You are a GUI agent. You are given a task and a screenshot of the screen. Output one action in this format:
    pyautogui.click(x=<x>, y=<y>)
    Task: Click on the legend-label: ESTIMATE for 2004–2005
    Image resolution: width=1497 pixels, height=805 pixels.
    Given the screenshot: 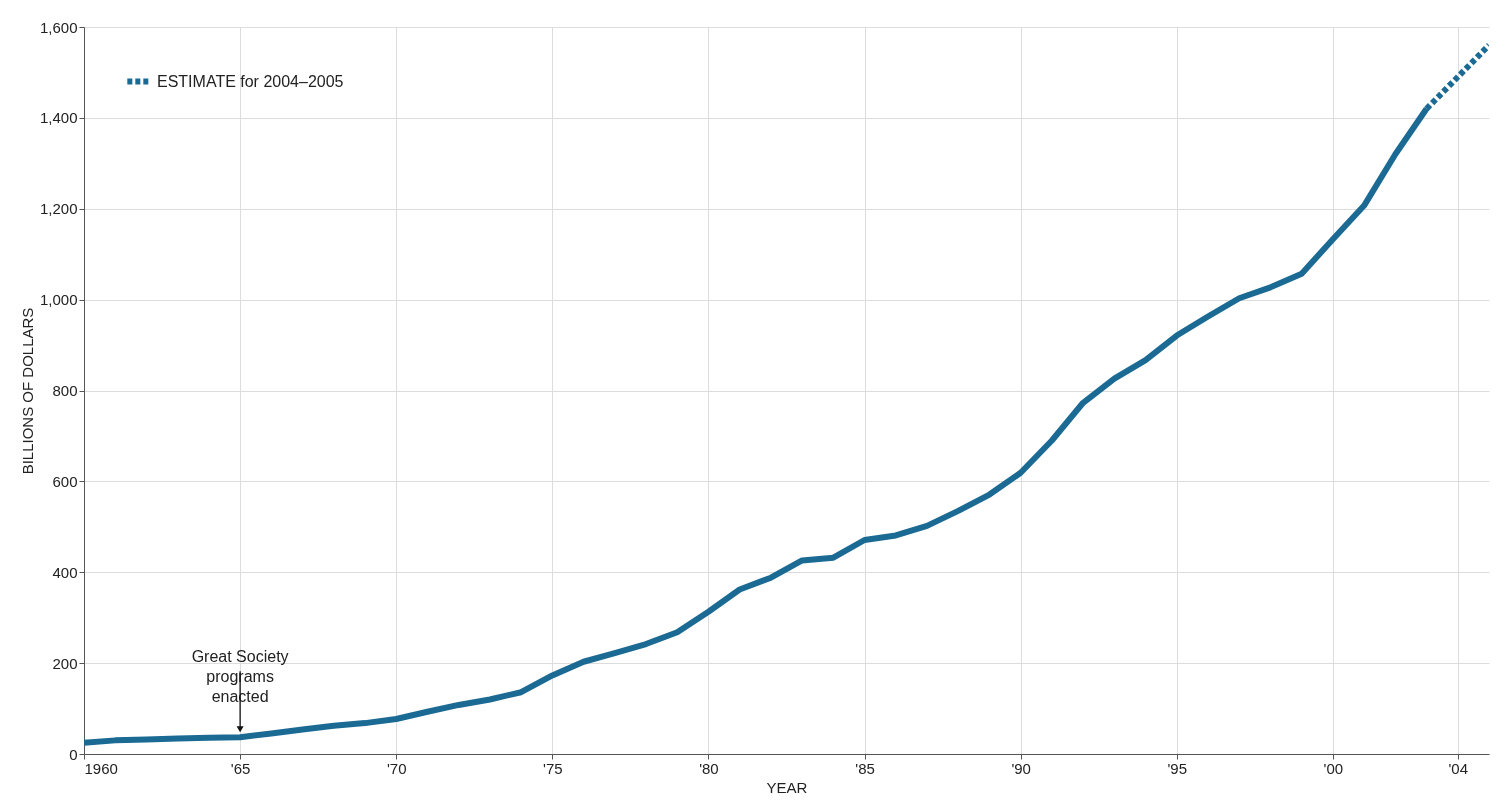 What is the action you would take?
    pyautogui.click(x=250, y=81)
    